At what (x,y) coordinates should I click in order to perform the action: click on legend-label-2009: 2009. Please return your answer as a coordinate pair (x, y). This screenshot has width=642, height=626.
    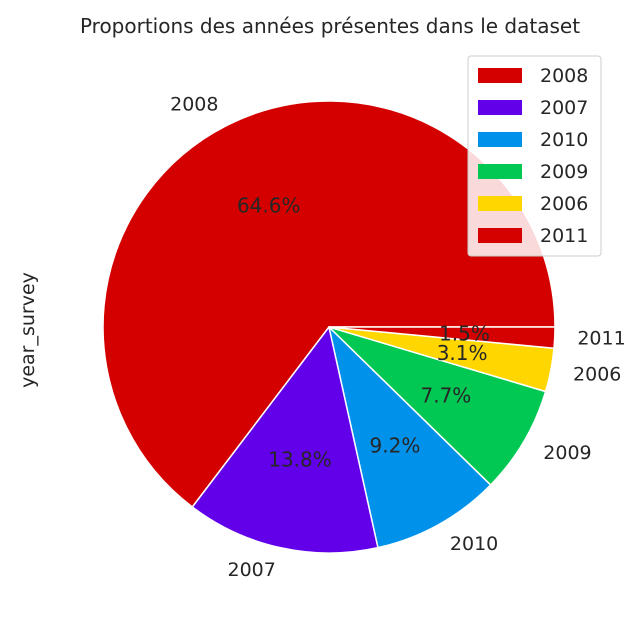
    Looking at the image, I should click on (564, 172).